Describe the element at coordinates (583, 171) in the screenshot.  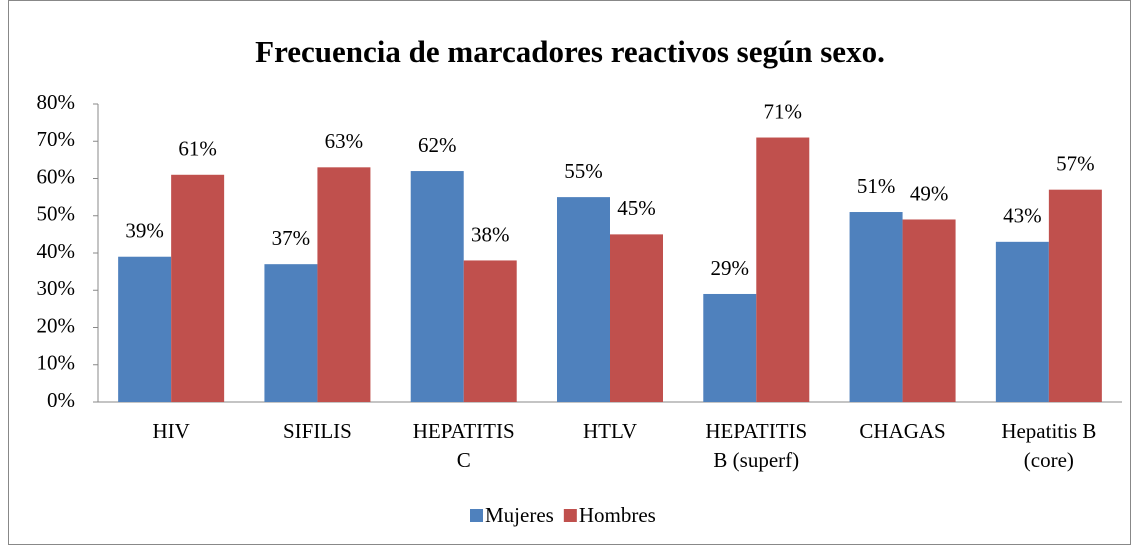
I see `data-label: 55%` at that location.